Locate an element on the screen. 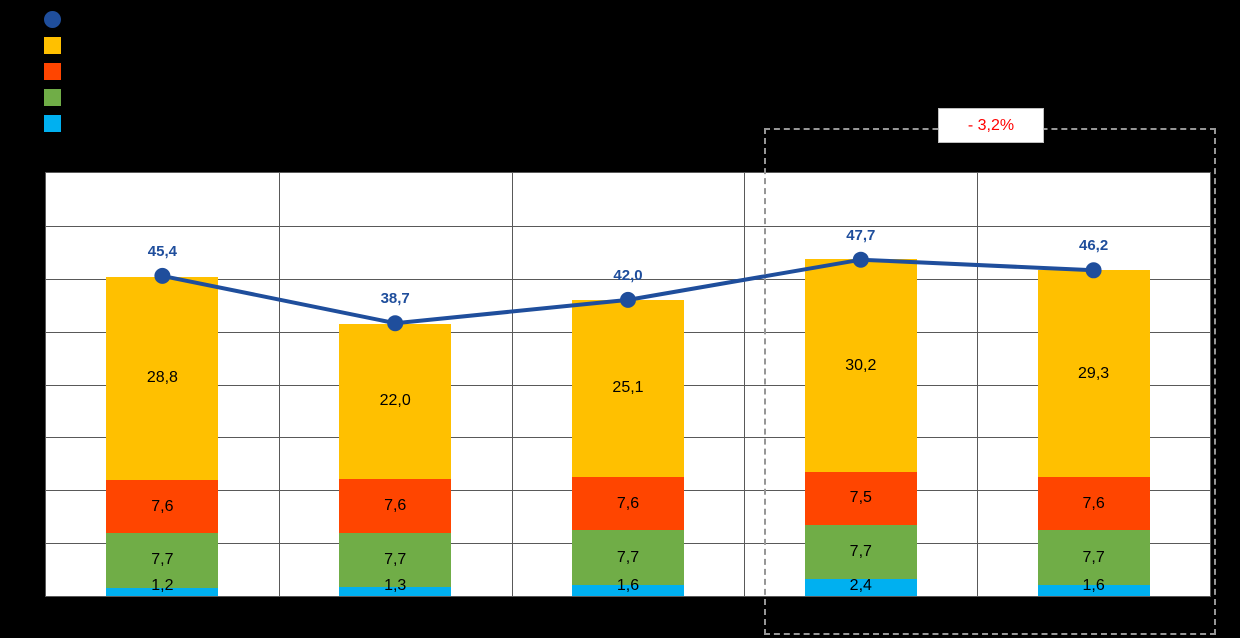  legend-item-series-light-blue is located at coordinates (52, 123).